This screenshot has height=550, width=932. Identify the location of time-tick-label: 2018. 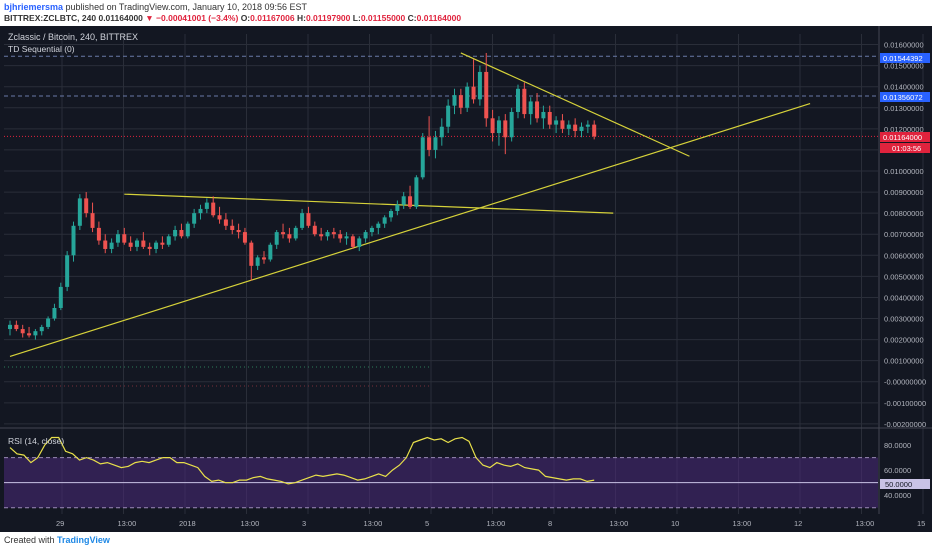
(187, 523).